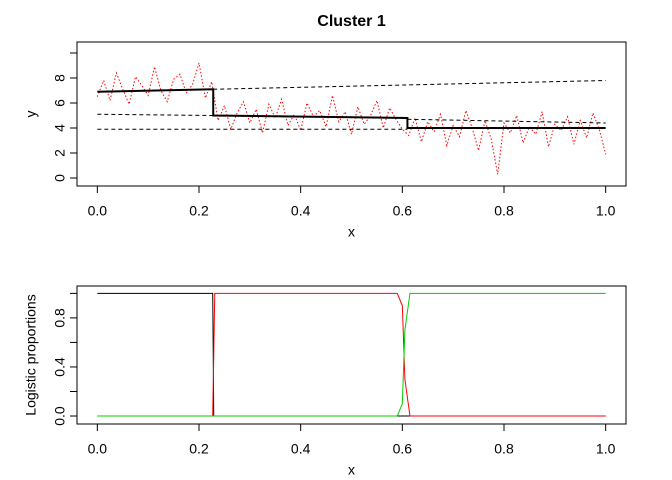  I want to click on y-tick-label: 6, so click(60, 103).